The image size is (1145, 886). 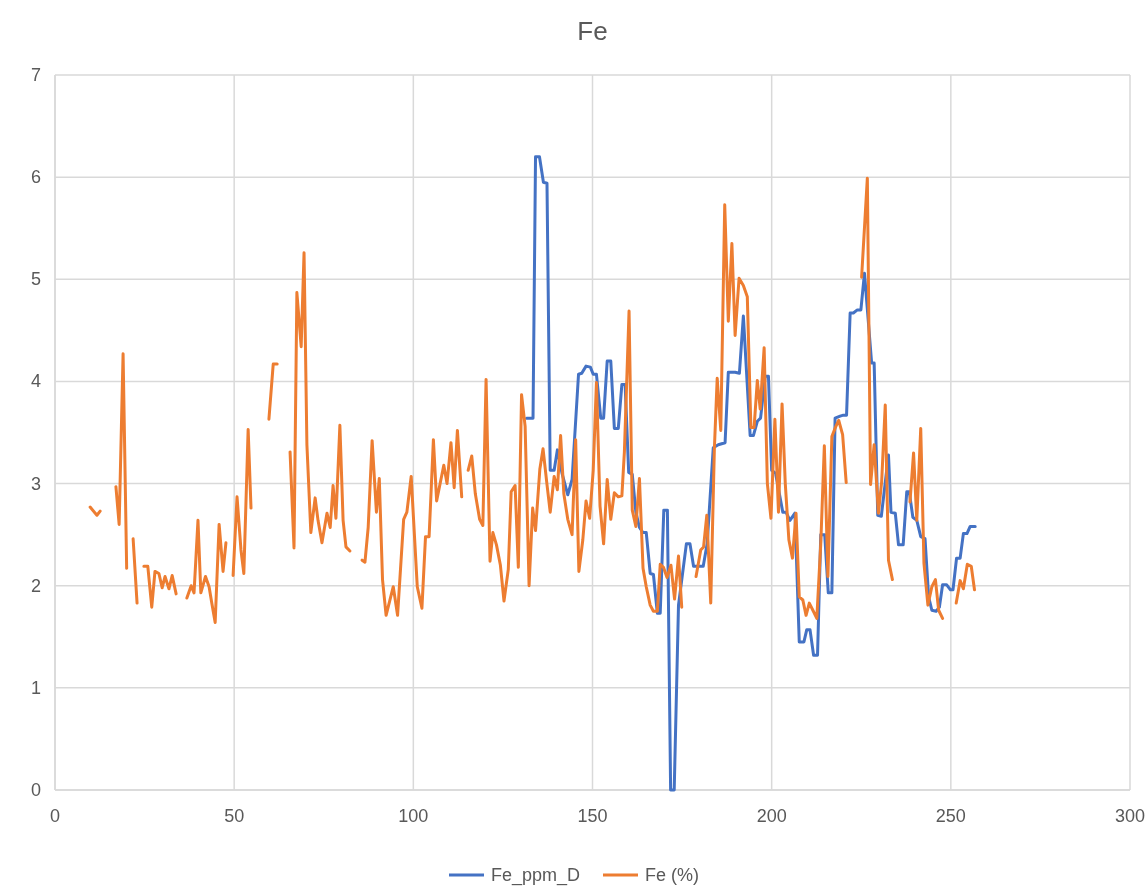 I want to click on legend-label: Fe_ppm_D, so click(x=536, y=875).